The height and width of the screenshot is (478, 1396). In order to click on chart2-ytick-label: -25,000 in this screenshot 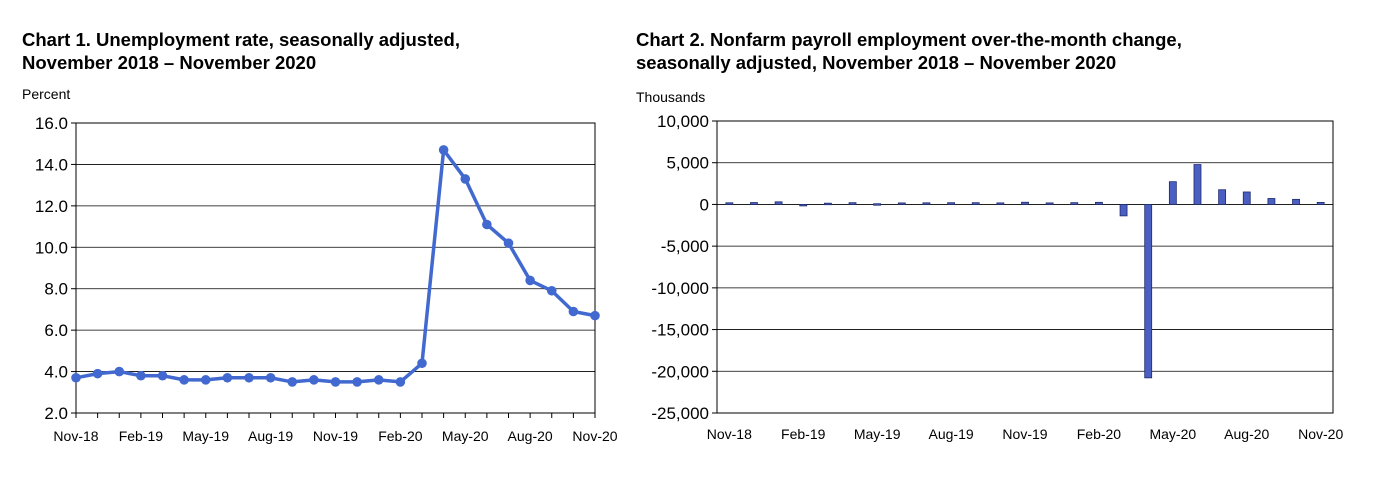, I will do `click(680, 413)`.